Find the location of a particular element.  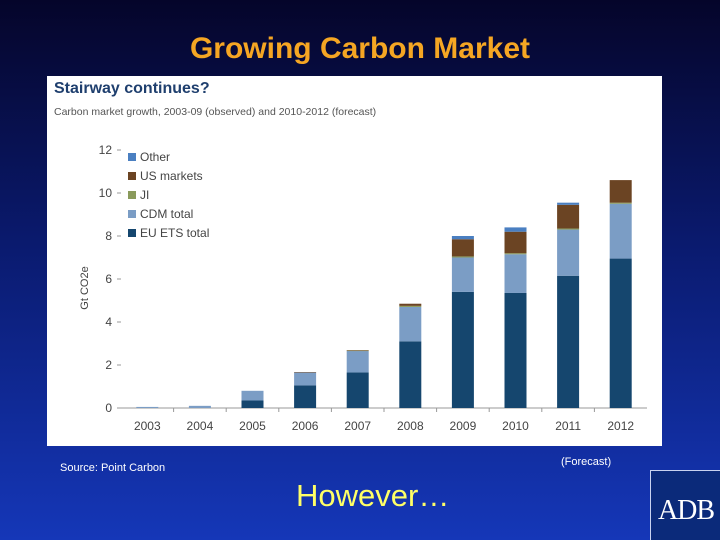

slide-title: Growing Carbon Market is located at coordinates (360, 48).